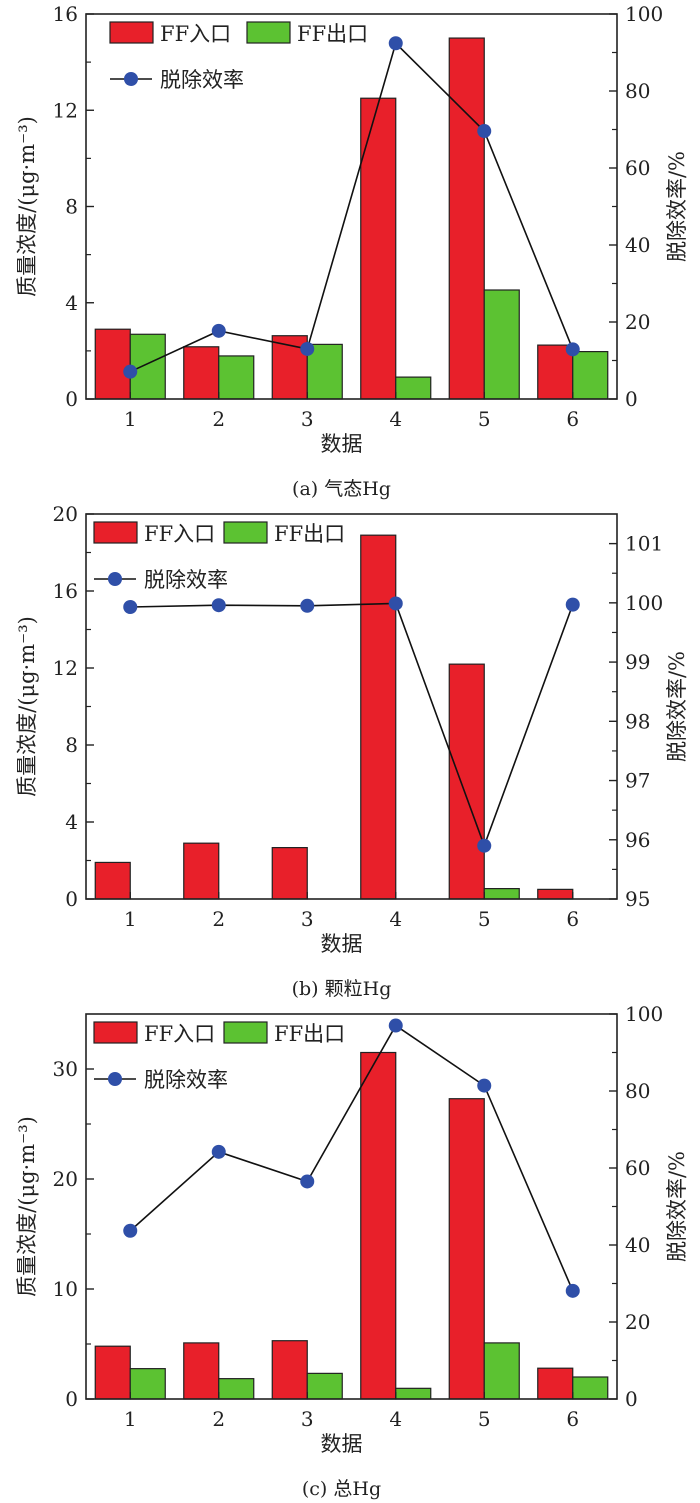 The width and height of the screenshot is (700, 1503). I want to click on chart-caption: (c) 总Hg, so click(341, 1489).